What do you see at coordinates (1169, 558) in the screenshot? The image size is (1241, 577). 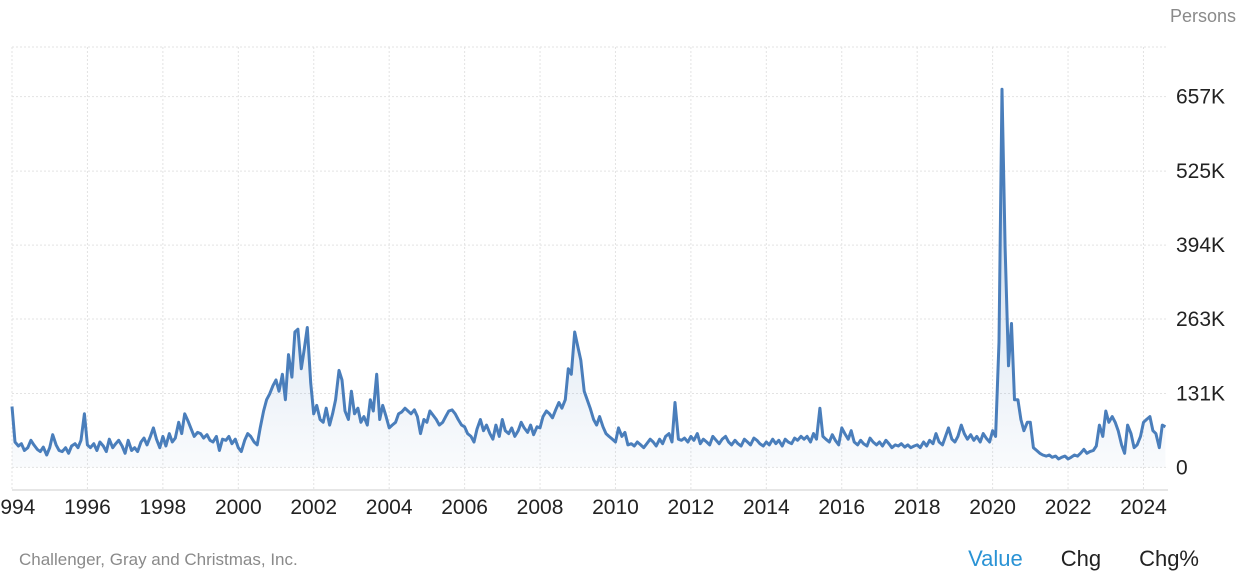 I see `tab-chg-percent: Chg%` at bounding box center [1169, 558].